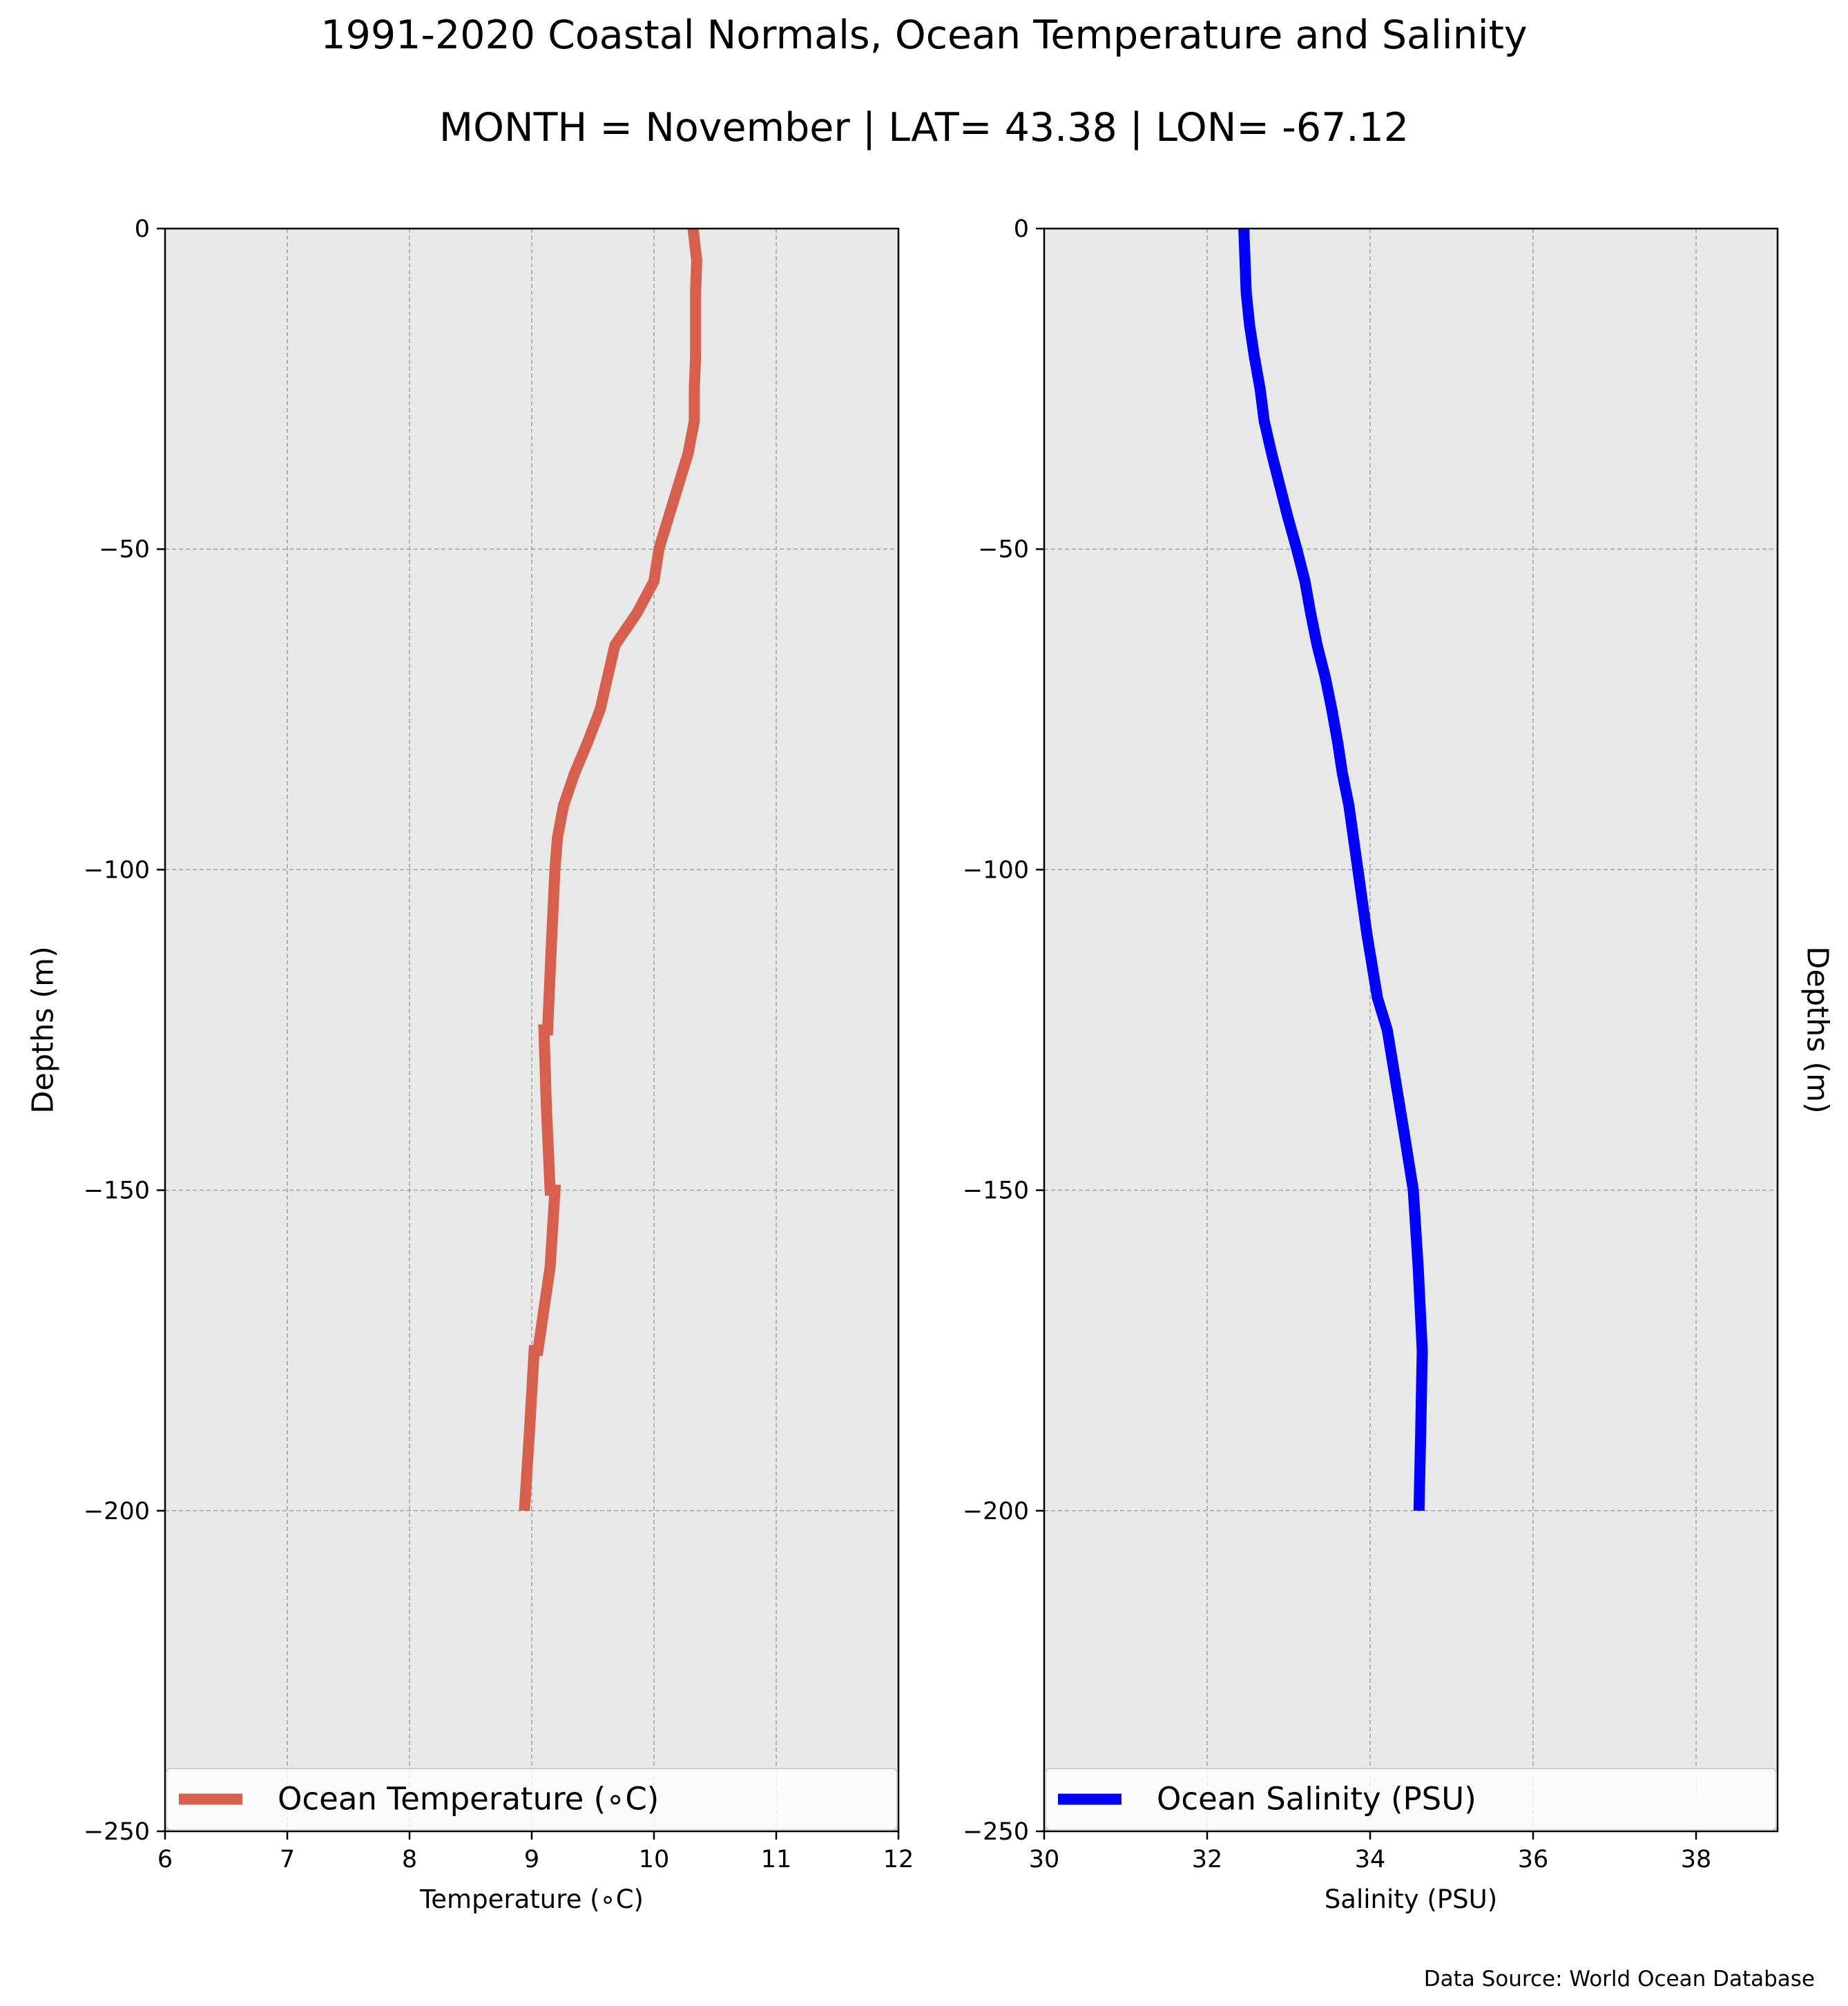 Image resolution: width=1848 pixels, height=2006 pixels. I want to click on chart2-legend-label-0: Ocean Salinity (PSU), so click(1316, 1799).